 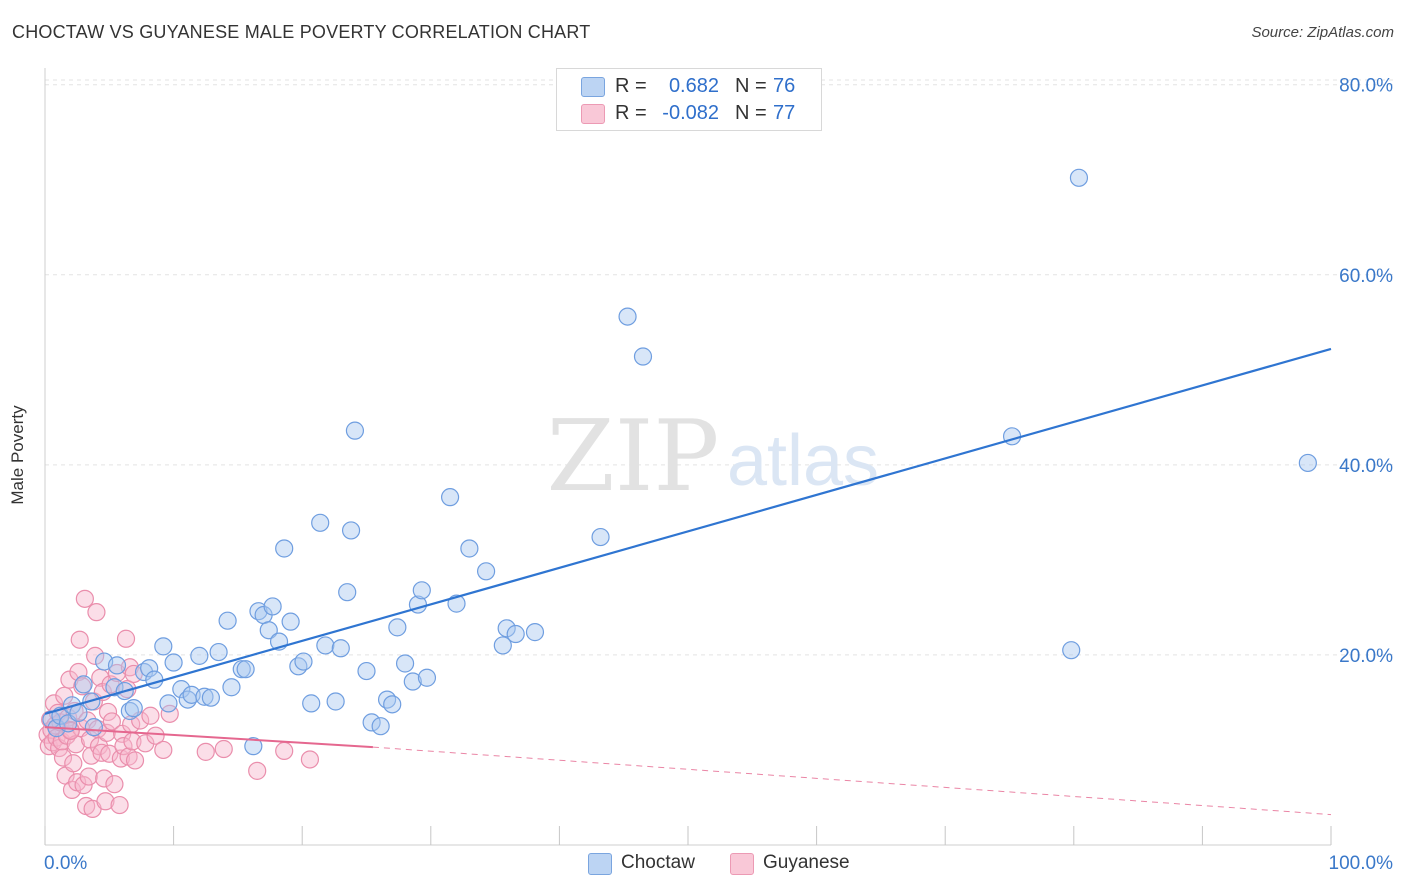 I want to click on legend-label: Choctaw, so click(x=658, y=862).